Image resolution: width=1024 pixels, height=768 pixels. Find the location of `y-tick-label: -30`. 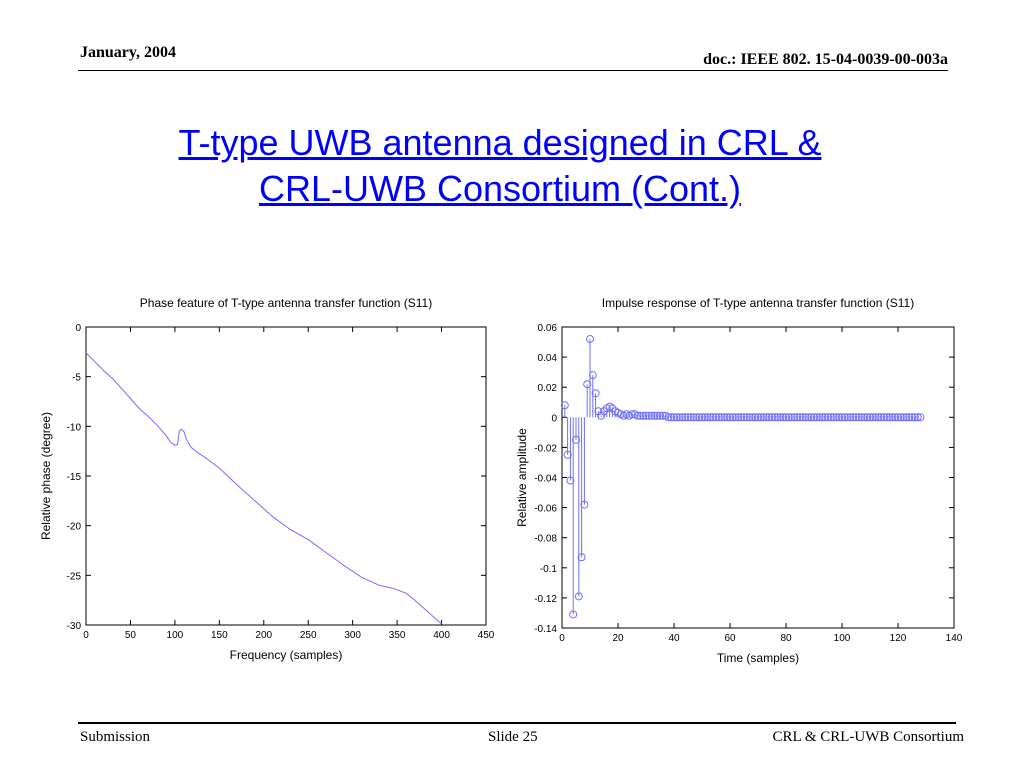

y-tick-label: -30 is located at coordinates (74, 626).